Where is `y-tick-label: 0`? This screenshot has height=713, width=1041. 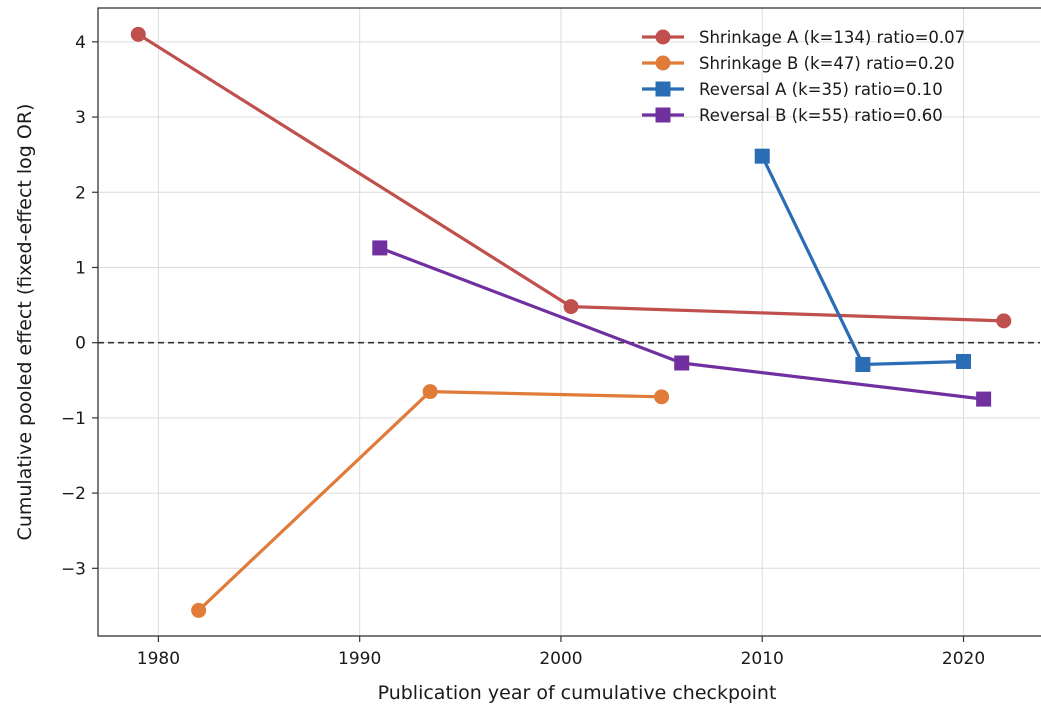
y-tick-label: 0 is located at coordinates (80, 344).